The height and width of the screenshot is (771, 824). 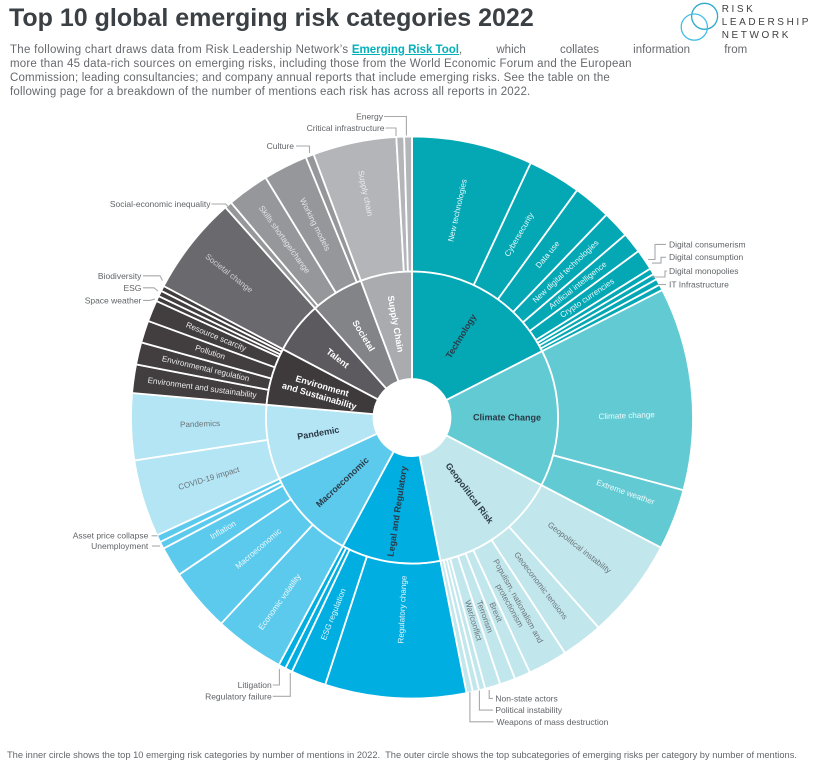 What do you see at coordinates (626, 415) in the screenshot?
I see `svg-text: Climate change` at bounding box center [626, 415].